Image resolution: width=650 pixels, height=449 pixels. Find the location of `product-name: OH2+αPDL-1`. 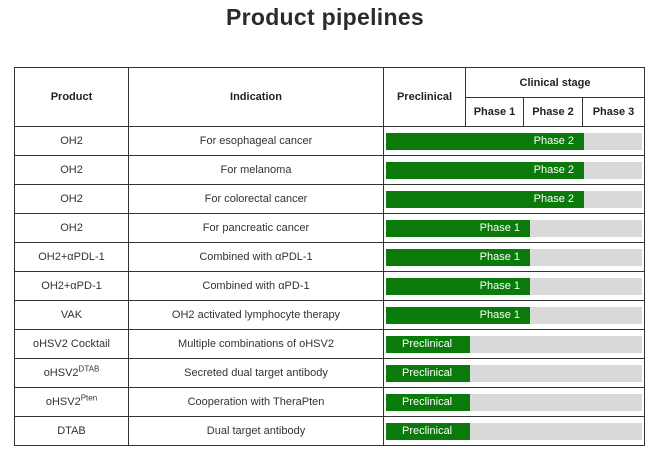

product-name: OH2+αPDL-1 is located at coordinates (71, 257).